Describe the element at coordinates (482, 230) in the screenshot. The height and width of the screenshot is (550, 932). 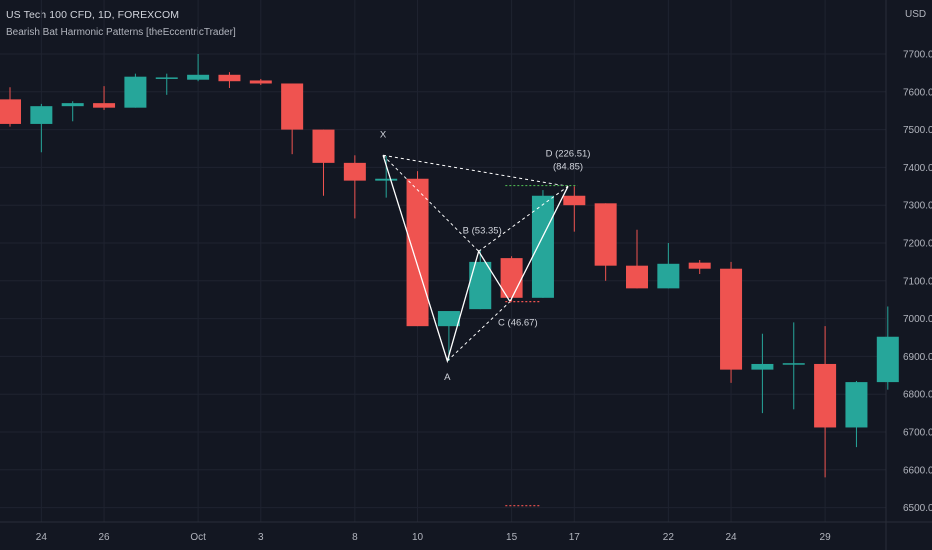
I see `pattern-point-label: B (53.35)` at that location.